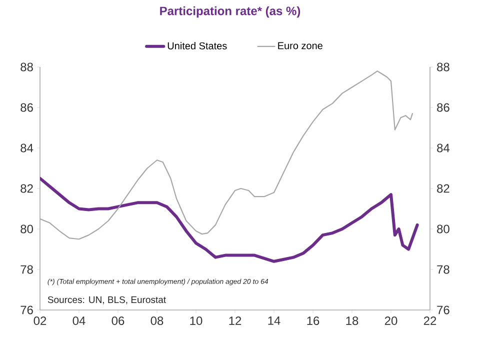 Image resolution: width=483 pixels, height=342 pixels. What do you see at coordinates (196, 321) in the screenshot?
I see `x-tick-label: 10` at bounding box center [196, 321].